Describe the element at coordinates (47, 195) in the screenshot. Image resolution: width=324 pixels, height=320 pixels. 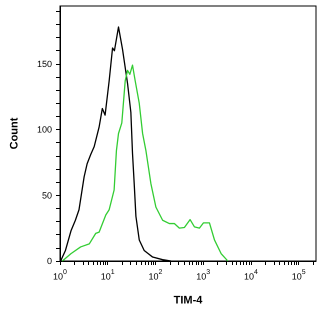
I see `y-tick-label: 50` at that location.